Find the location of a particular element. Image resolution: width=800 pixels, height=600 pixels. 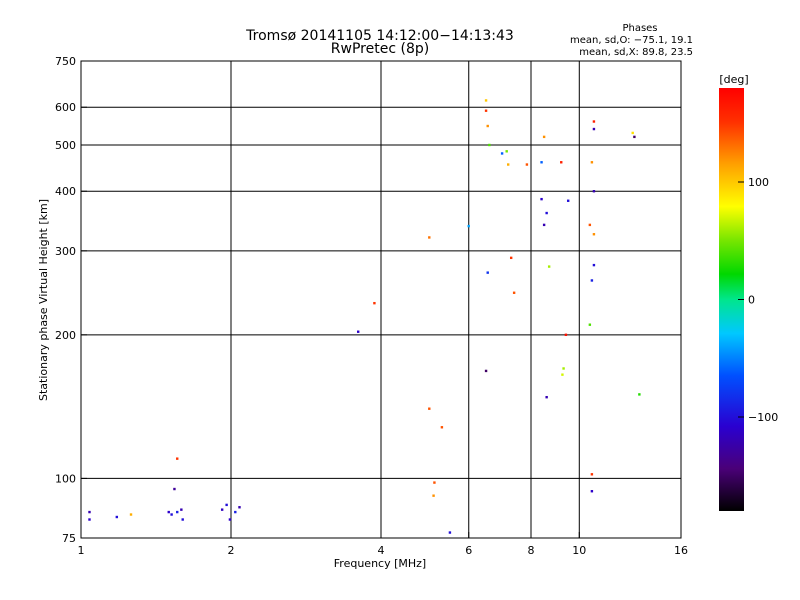

chart-subtitle: RwPretec (8p) is located at coordinates (380, 49).